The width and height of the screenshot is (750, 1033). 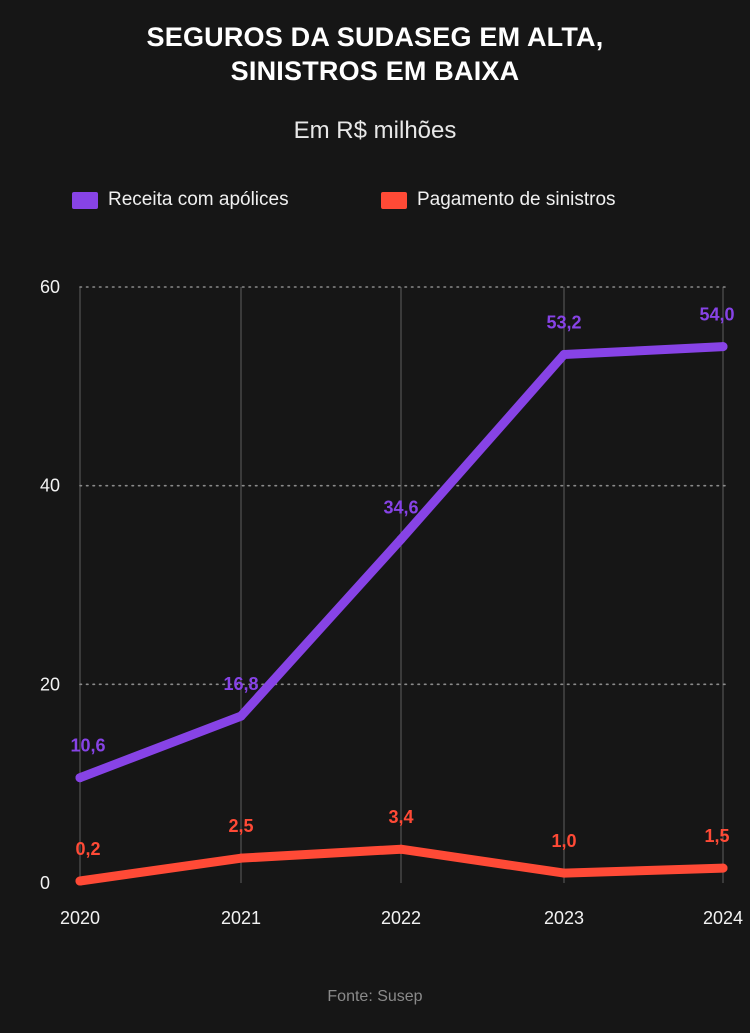 What do you see at coordinates (240, 684) in the screenshot?
I see `data-label-receita: 16,8` at bounding box center [240, 684].